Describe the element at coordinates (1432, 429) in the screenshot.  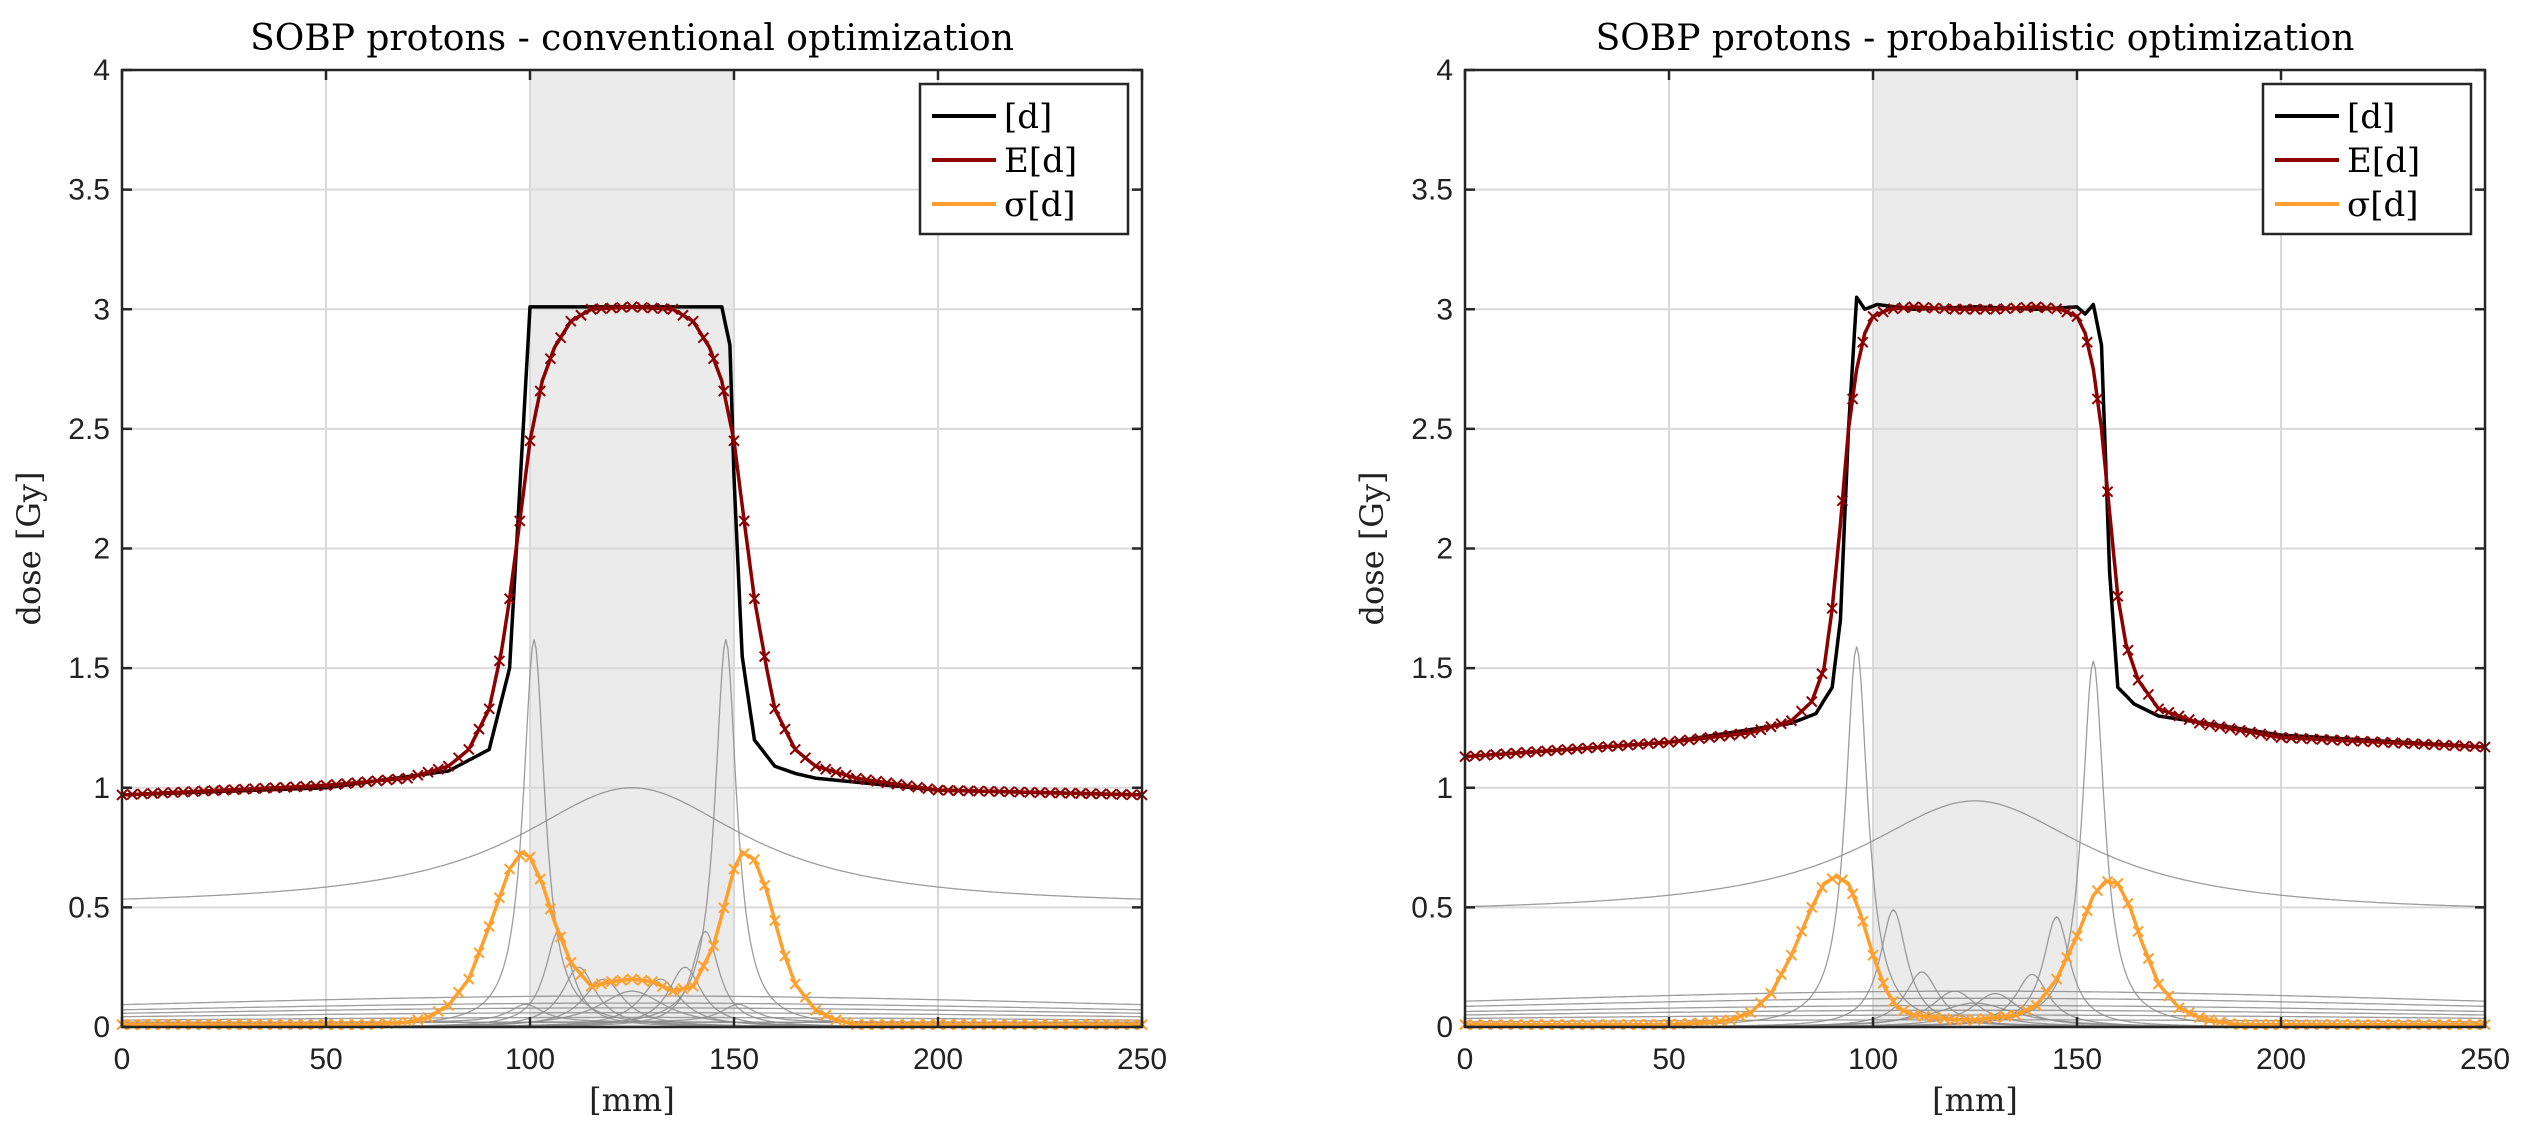
I see `y-tick-label: 2.5` at that location.